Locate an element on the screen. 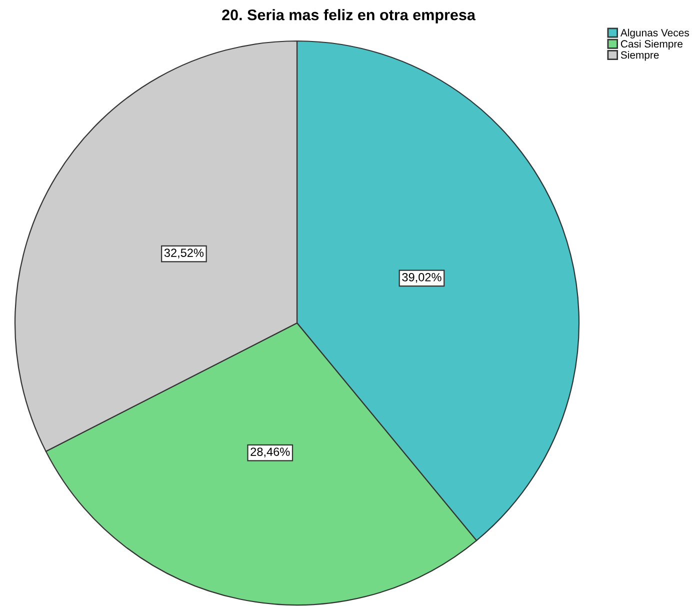 The height and width of the screenshot is (606, 697). legend-label: Siempre is located at coordinates (639, 56).